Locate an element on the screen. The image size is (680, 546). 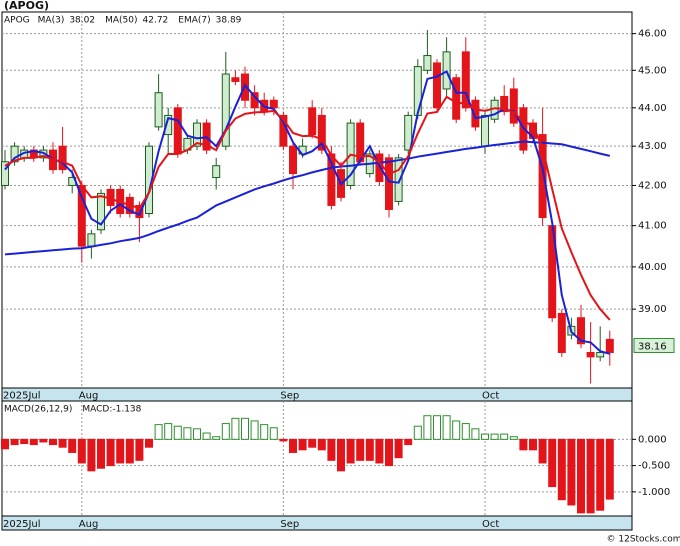
y-tick-label: 46.00 is located at coordinates (652, 34).